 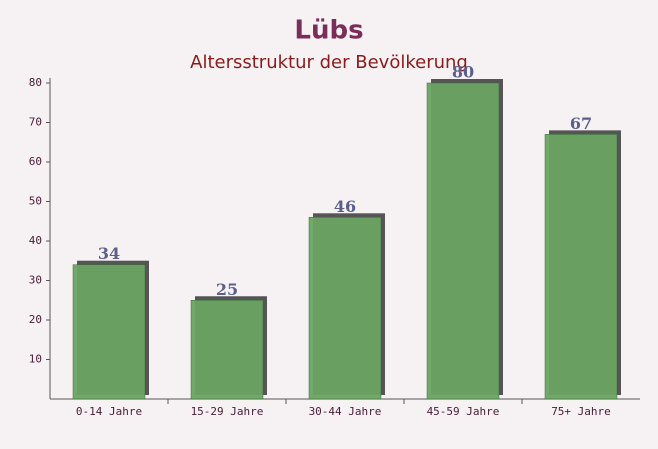 I want to click on y-tick-label: 60, so click(x=35, y=161).